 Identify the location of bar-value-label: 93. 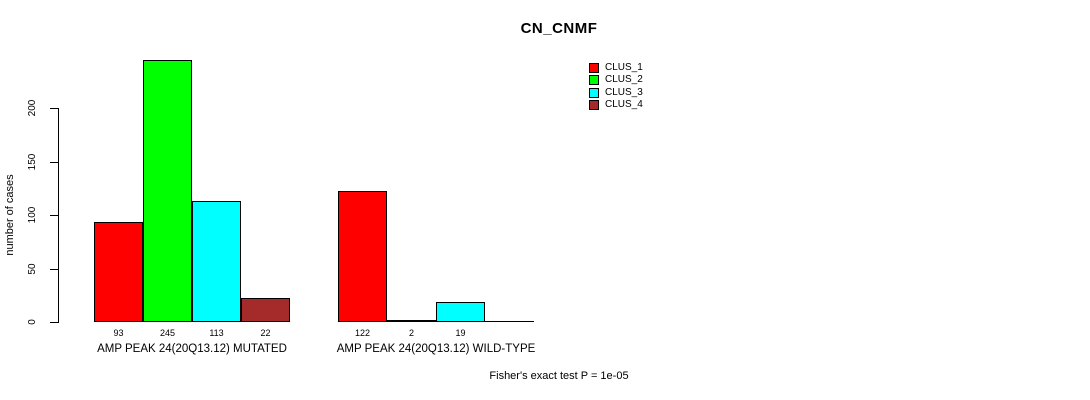
(118, 333).